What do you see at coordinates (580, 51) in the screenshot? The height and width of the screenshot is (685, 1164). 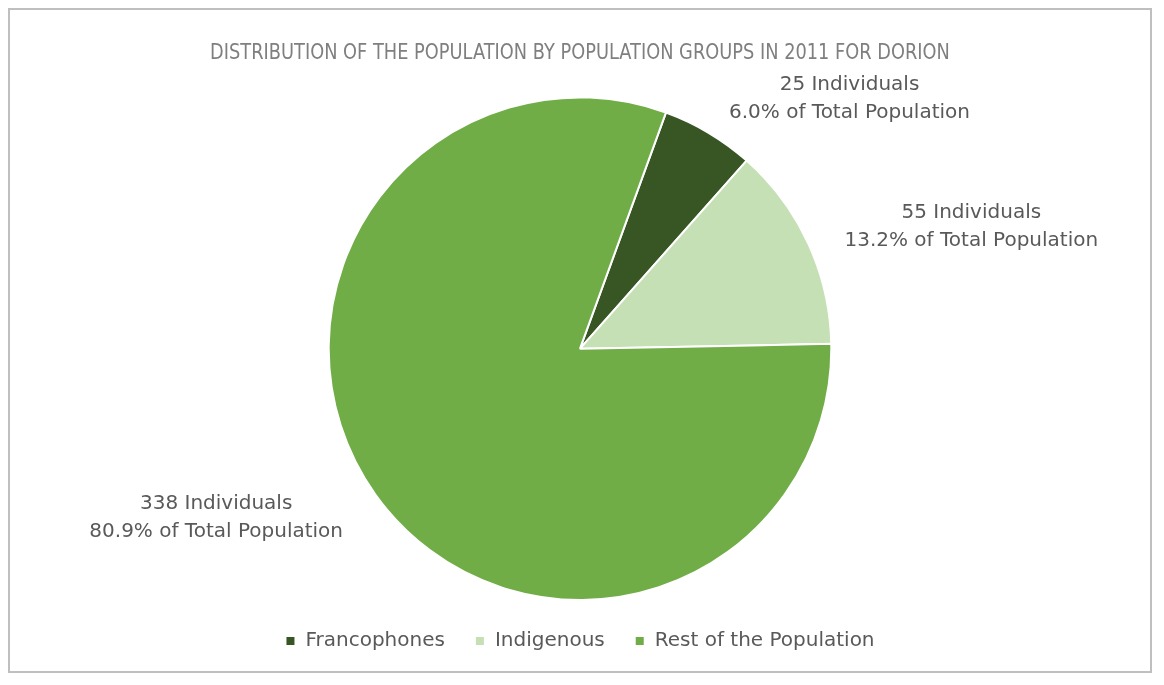 I see `chart-title: DISTRIBUTION OF THE POPULATION BY POPULATION GROUPS IN 2011 FOR DORION` at bounding box center [580, 51].